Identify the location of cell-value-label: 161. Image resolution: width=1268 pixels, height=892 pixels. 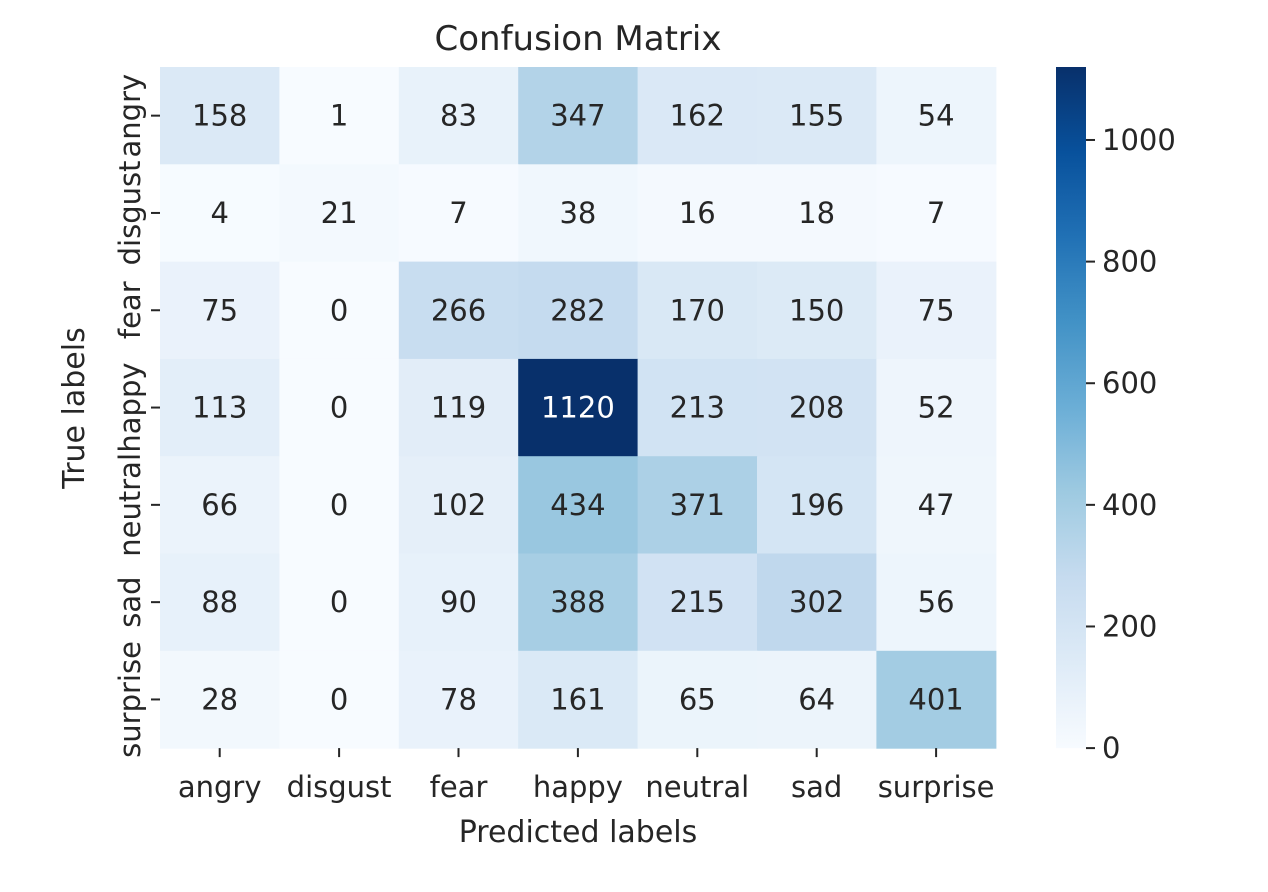
(577, 699).